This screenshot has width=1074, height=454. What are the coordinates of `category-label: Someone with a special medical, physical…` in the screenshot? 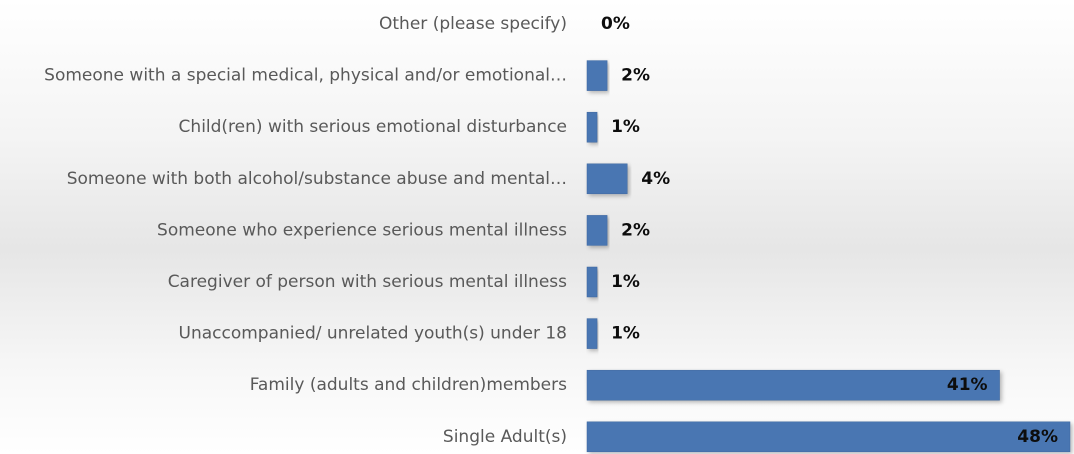 It's located at (305, 76).